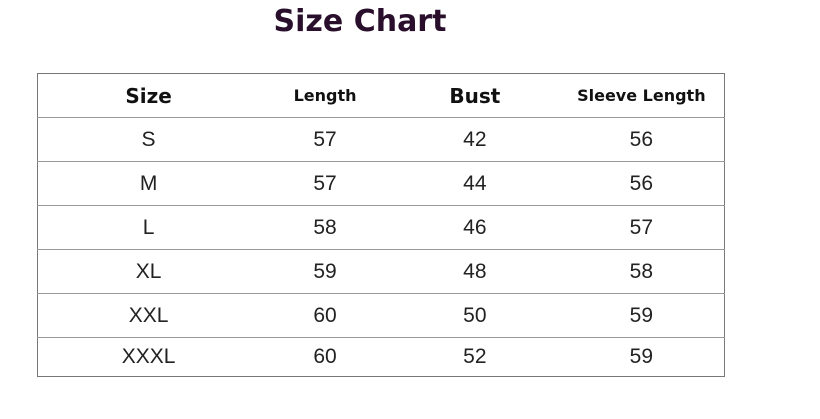  Describe the element at coordinates (475, 356) in the screenshot. I see `cell-bust: 52` at that location.